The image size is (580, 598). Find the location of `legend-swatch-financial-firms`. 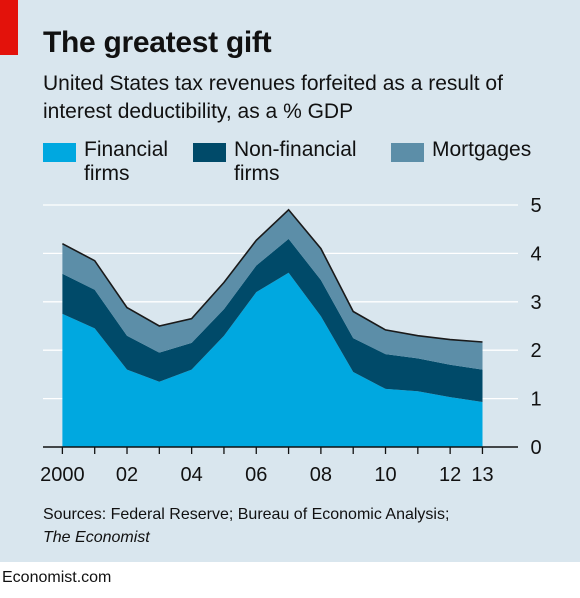

legend-swatch-financial-firms is located at coordinates (59, 152).